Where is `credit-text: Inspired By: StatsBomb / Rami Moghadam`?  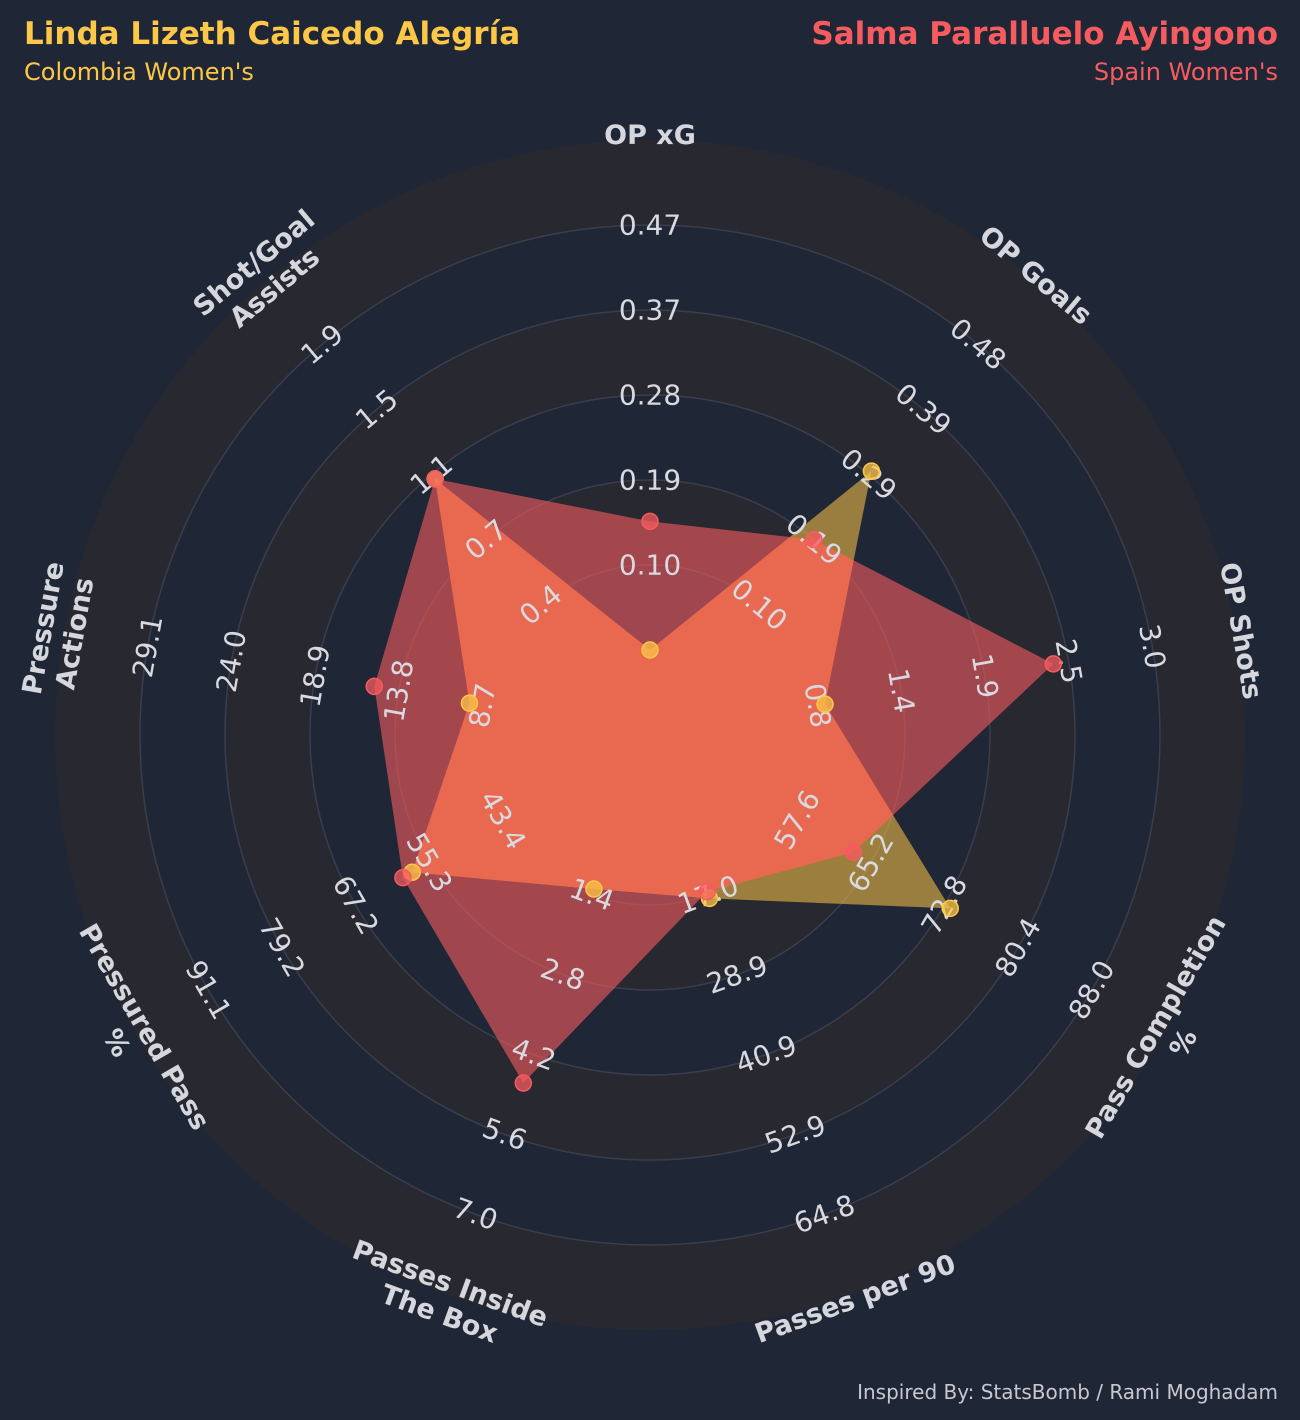 credit-text: Inspired By: StatsBomb / Rami Moghadam is located at coordinates (1067, 1392).